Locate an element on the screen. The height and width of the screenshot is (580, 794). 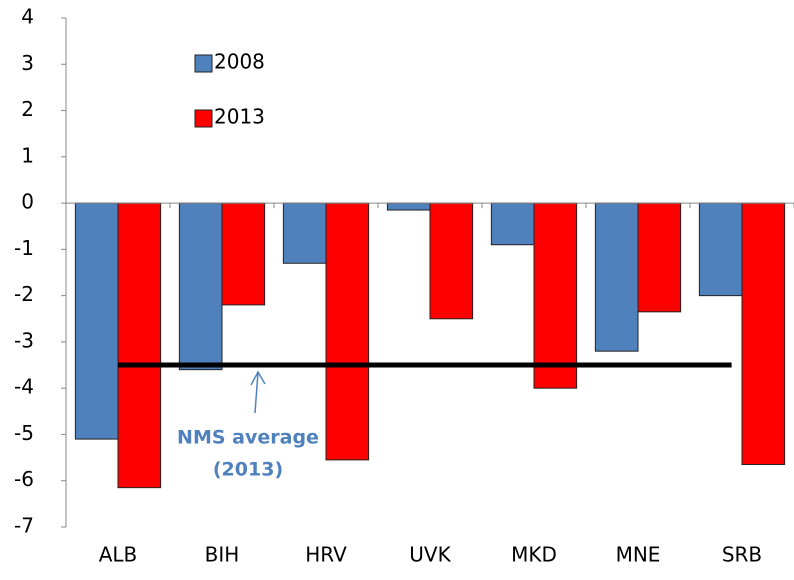
y-tick-label: 1 is located at coordinates (27, 155).